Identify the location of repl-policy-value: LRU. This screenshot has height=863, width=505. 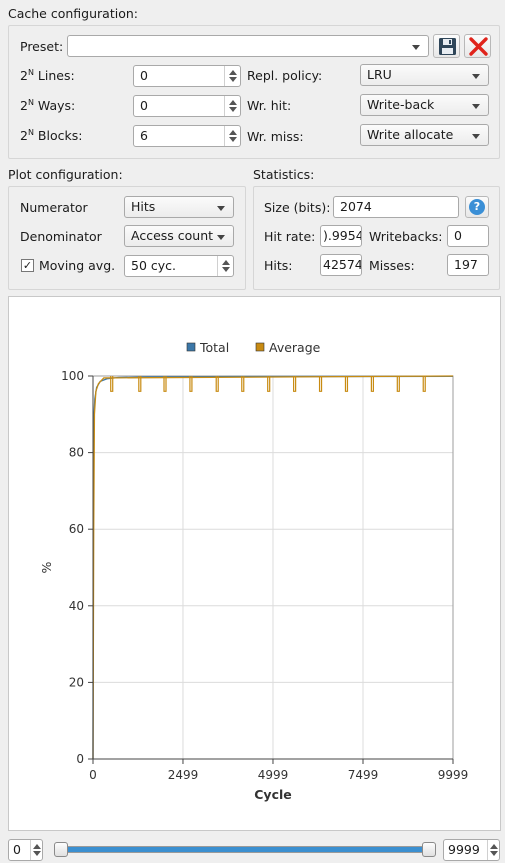
(379, 74).